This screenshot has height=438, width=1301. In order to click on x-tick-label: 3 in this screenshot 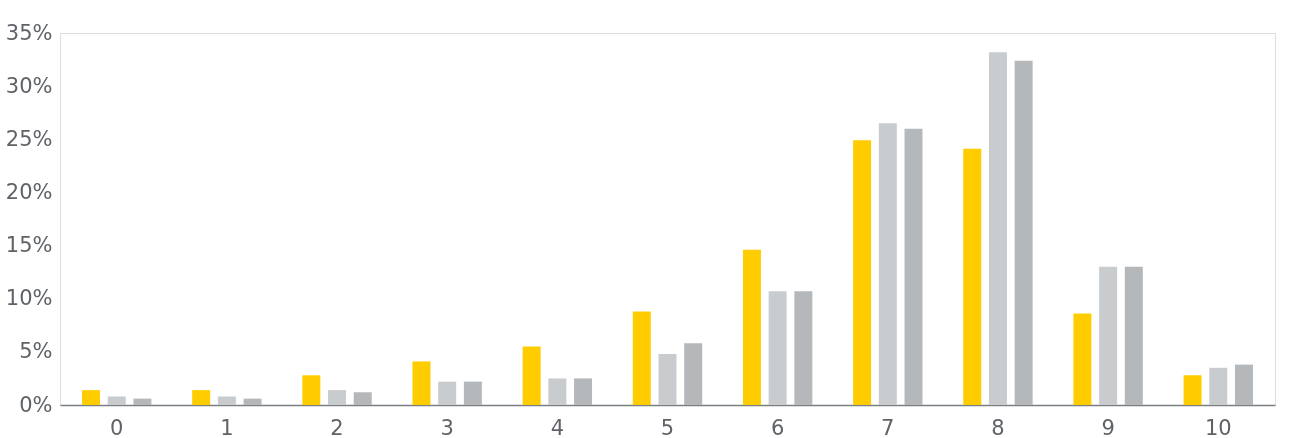, I will do `click(447, 426)`.